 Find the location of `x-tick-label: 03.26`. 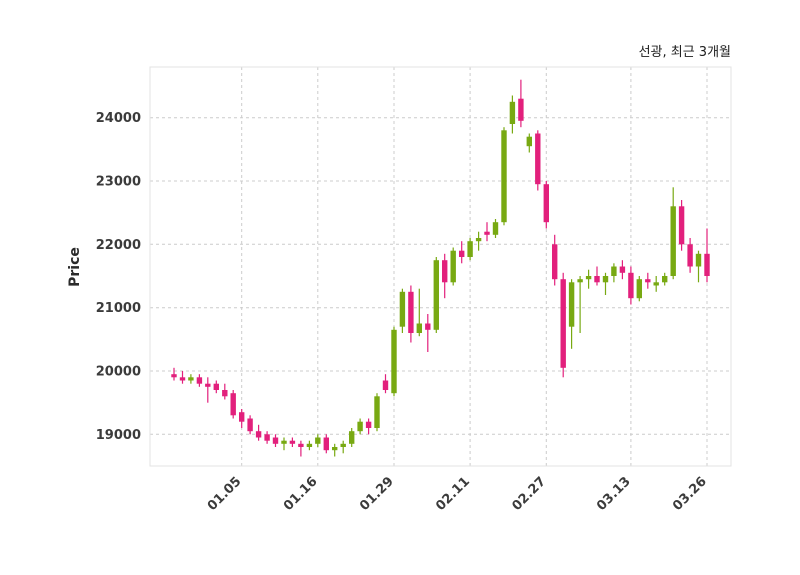

x-tick-label: 03.26 is located at coordinates (690, 494).